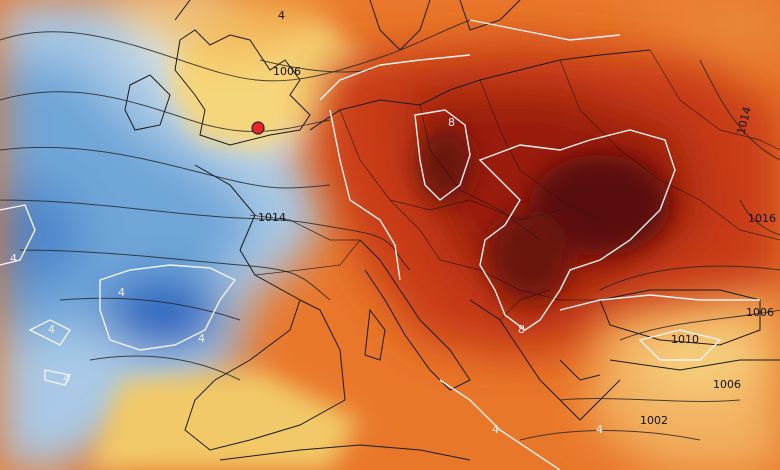 The width and height of the screenshot is (780, 470). Describe the element at coordinates (258, 128) in the screenshot. I see `location-marker` at that location.